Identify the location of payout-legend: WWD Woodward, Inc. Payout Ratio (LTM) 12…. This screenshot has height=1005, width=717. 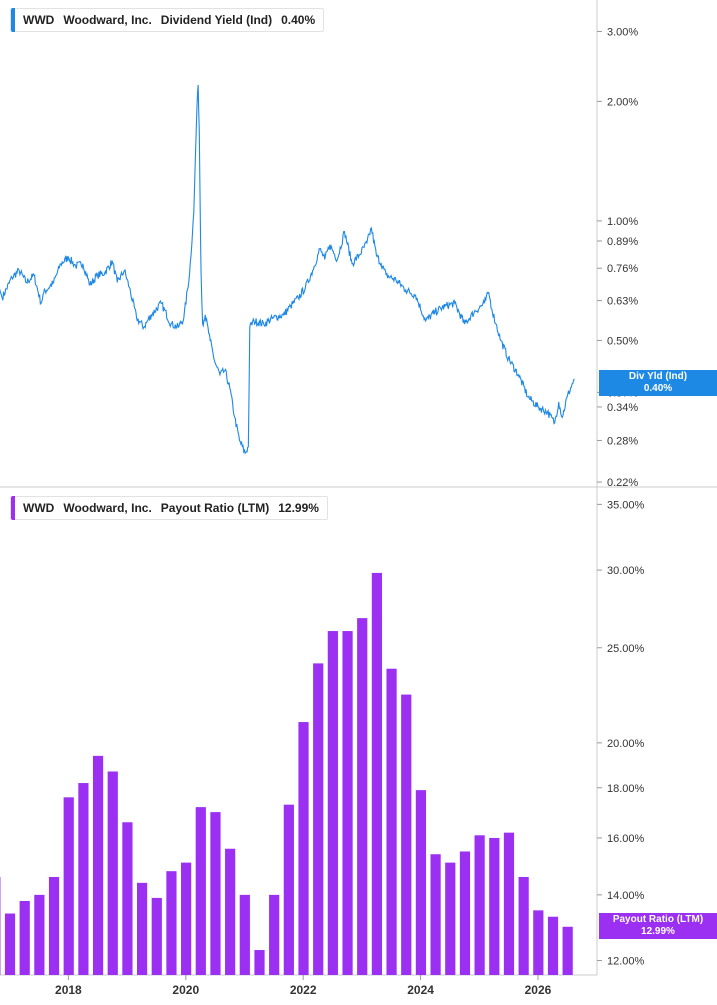
(169, 508).